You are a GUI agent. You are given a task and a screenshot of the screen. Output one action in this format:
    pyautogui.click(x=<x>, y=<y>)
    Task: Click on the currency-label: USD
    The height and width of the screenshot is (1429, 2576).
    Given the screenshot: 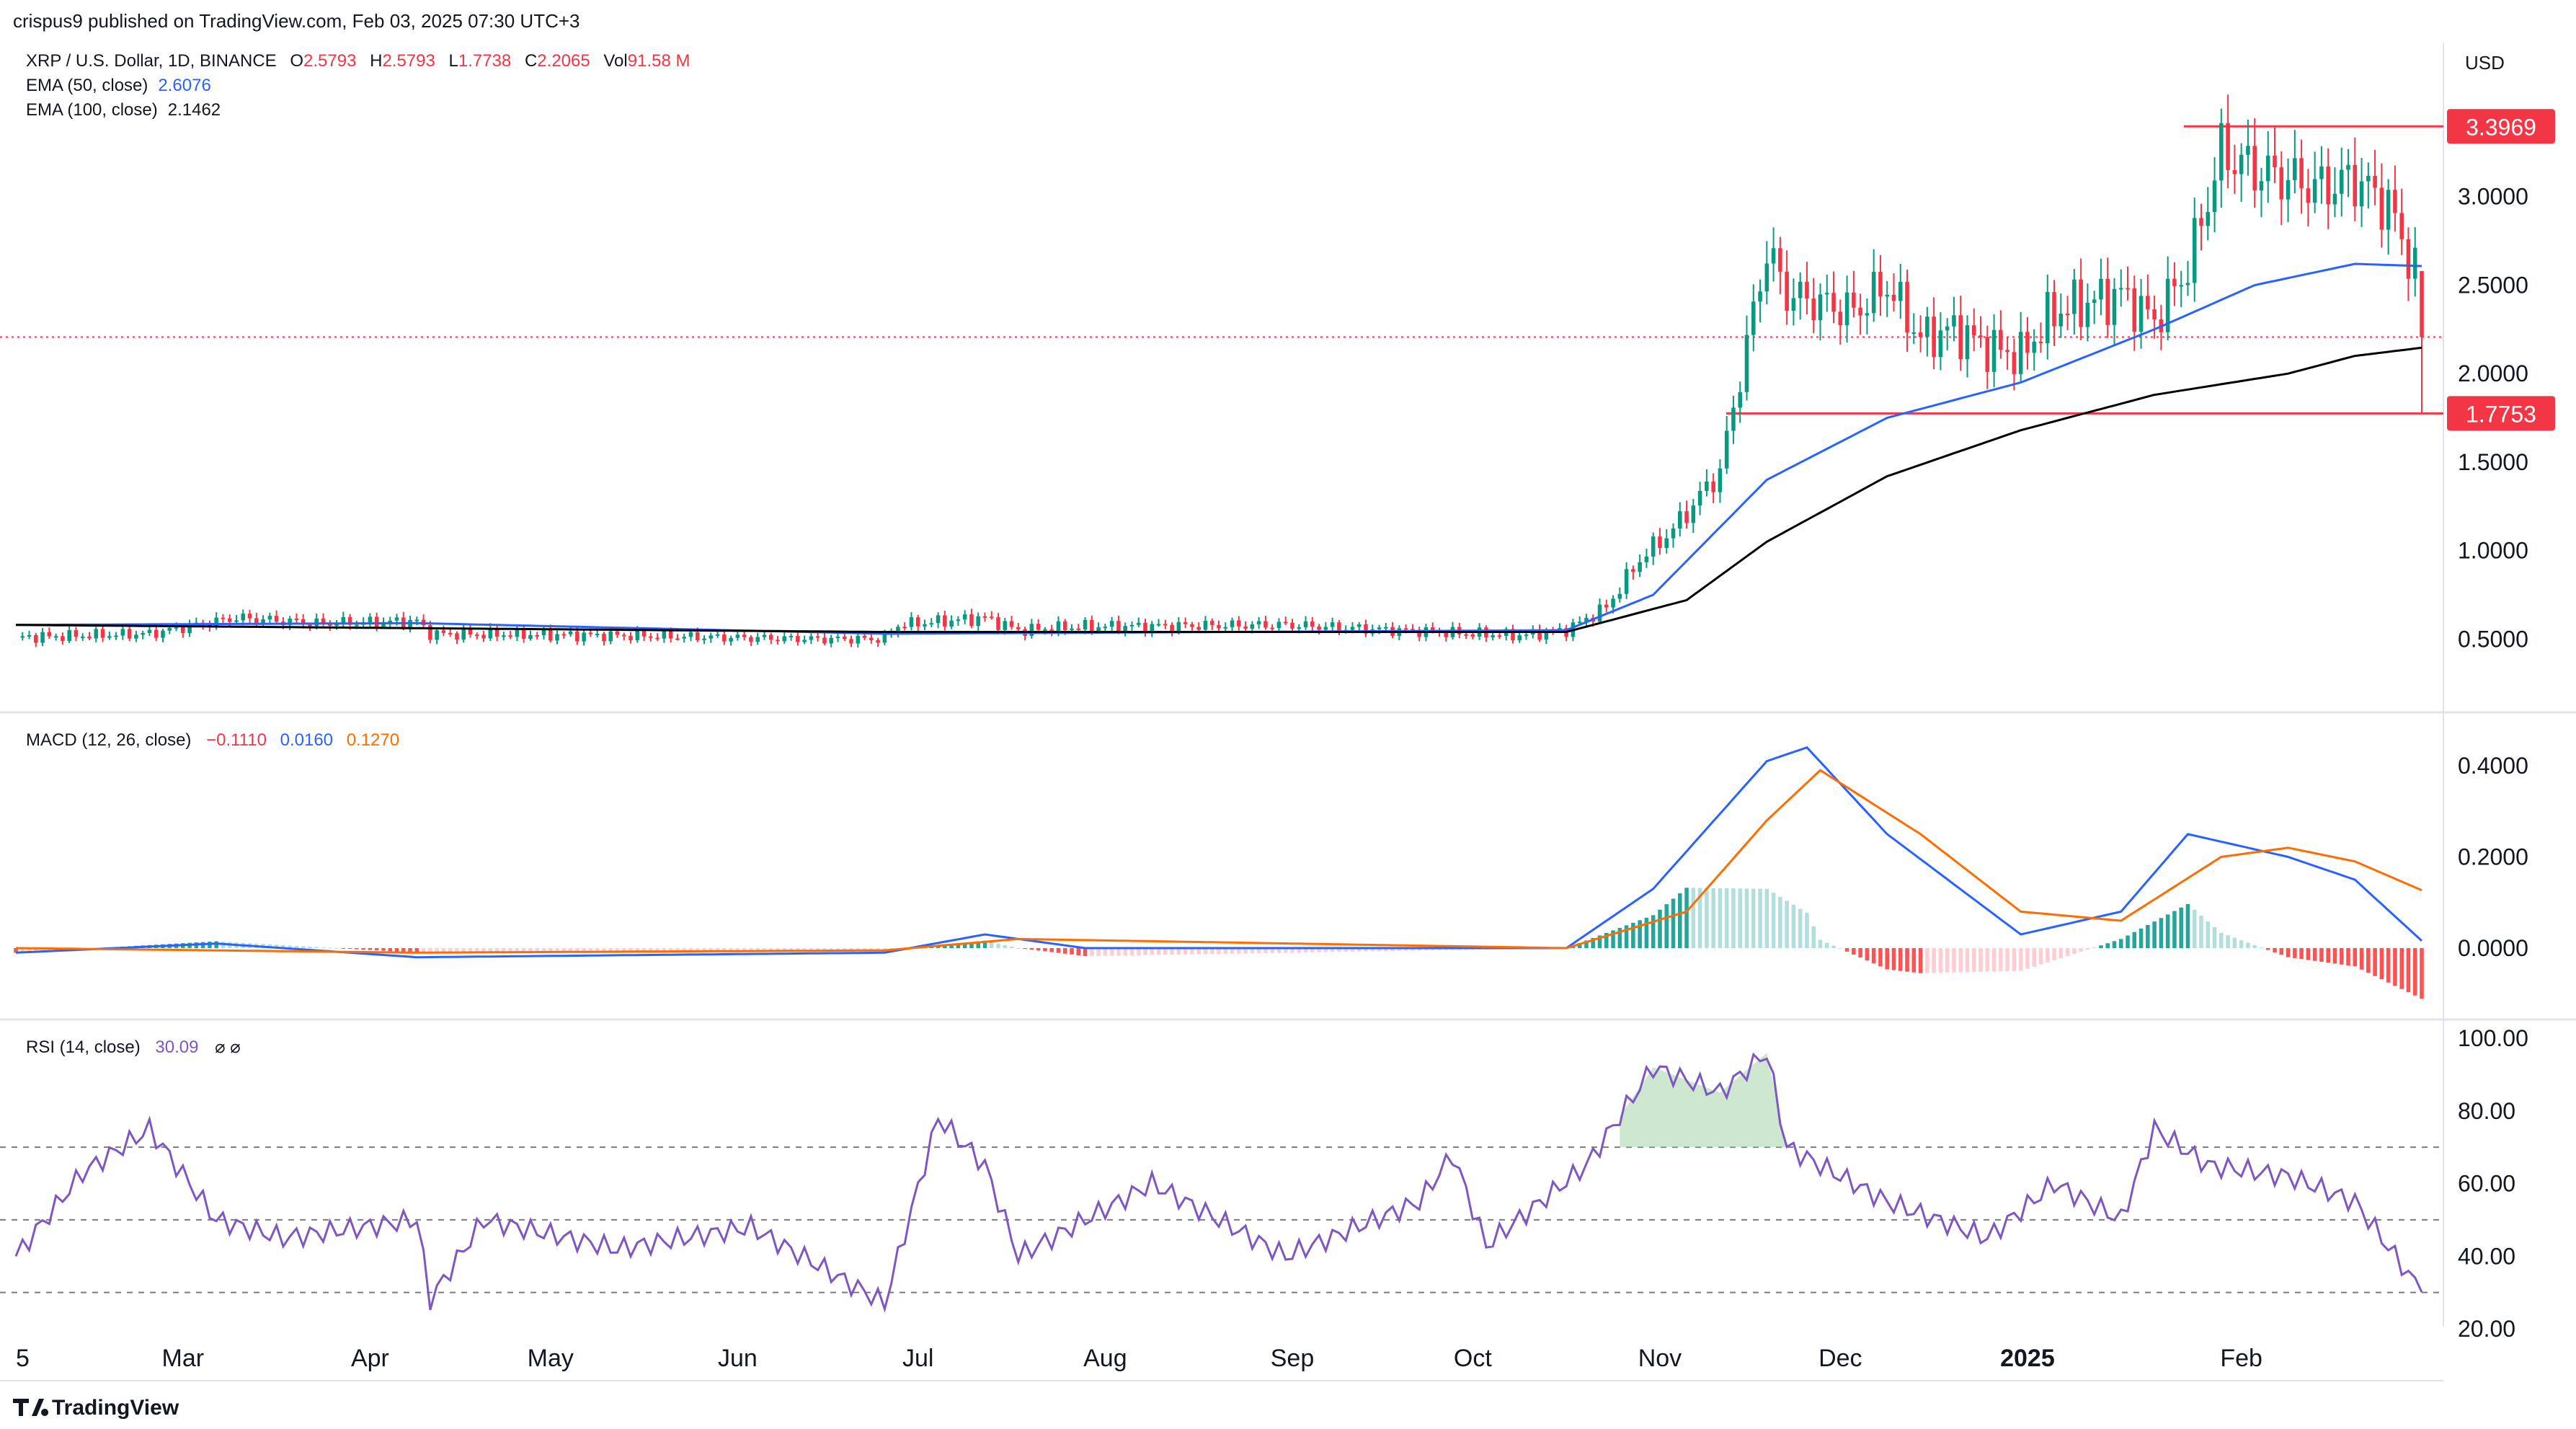 What is the action you would take?
    pyautogui.click(x=2485, y=63)
    